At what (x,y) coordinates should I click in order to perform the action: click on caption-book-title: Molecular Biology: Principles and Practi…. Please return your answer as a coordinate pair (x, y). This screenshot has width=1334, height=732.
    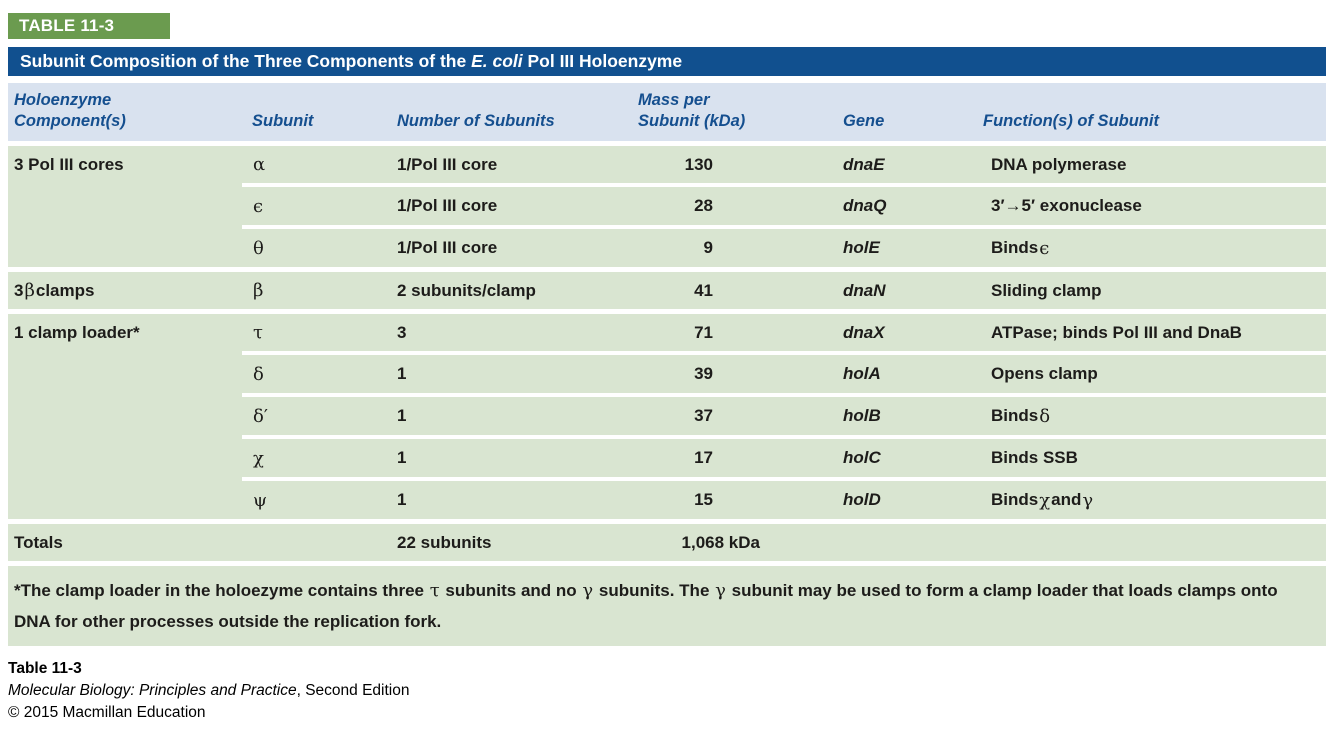
    Looking at the image, I should click on (152, 690).